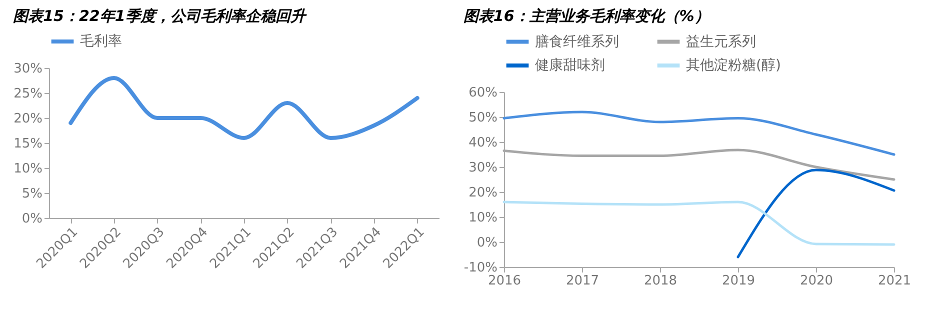 This screenshot has width=950, height=326. I want to click on x-tick-label: 2019, so click(739, 281).